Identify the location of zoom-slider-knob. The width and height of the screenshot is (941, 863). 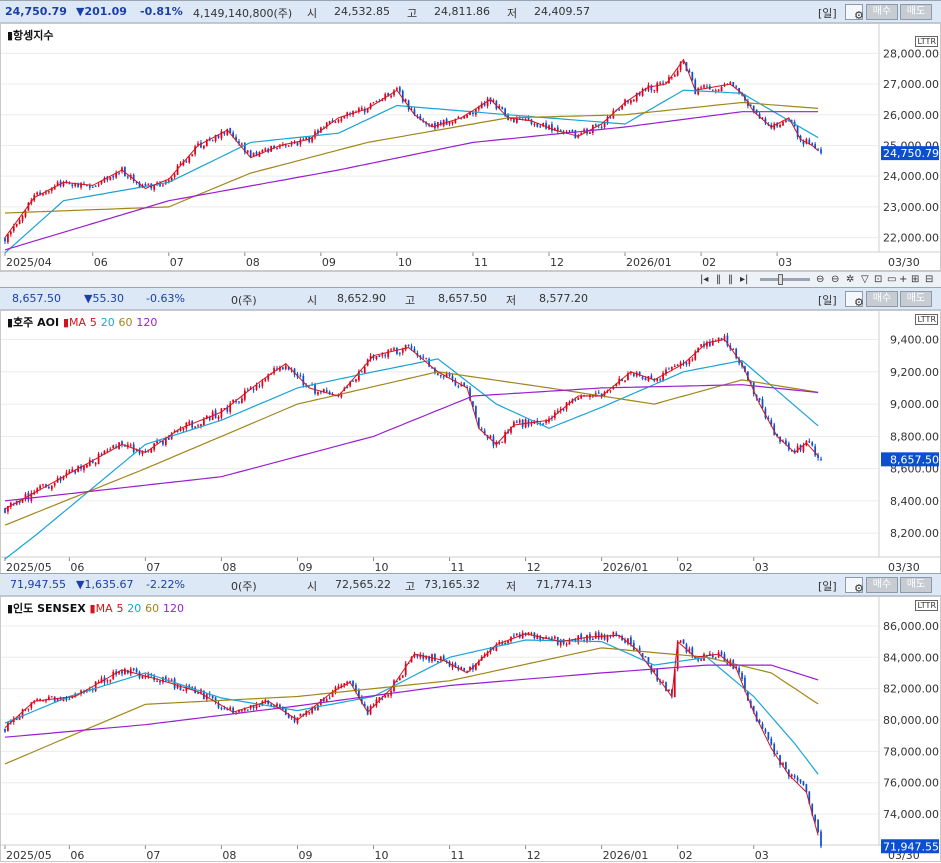
(780, 279).